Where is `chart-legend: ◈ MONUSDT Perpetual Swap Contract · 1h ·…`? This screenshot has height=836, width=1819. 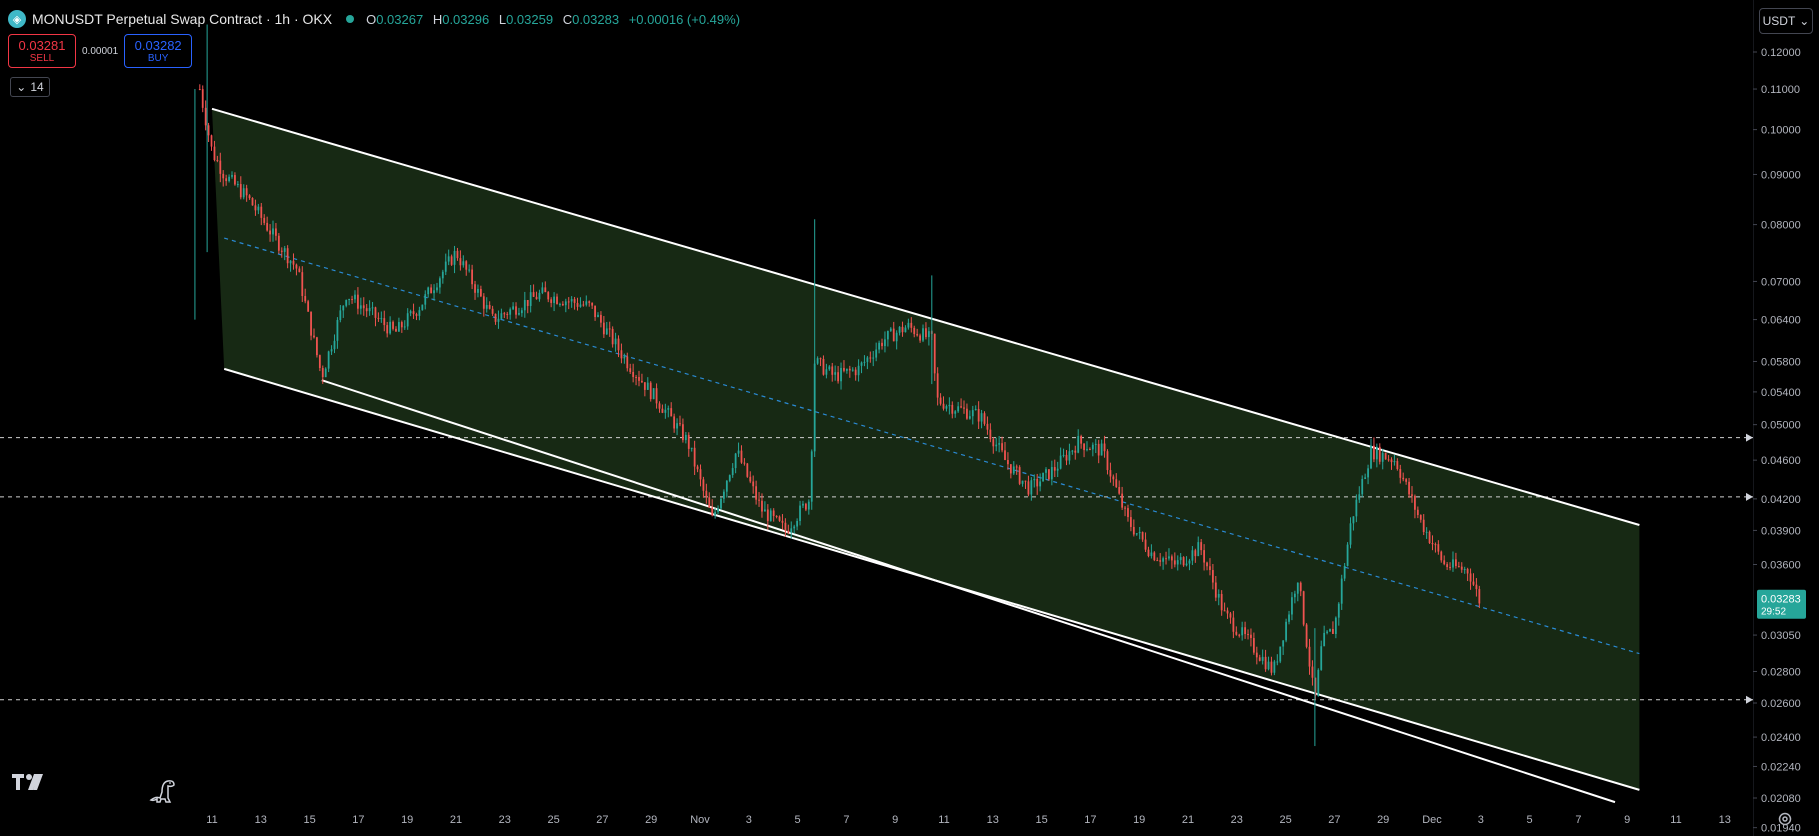 chart-legend: ◈ MONUSDT Perpetual Swap Contract · 1h ·… is located at coordinates (374, 19).